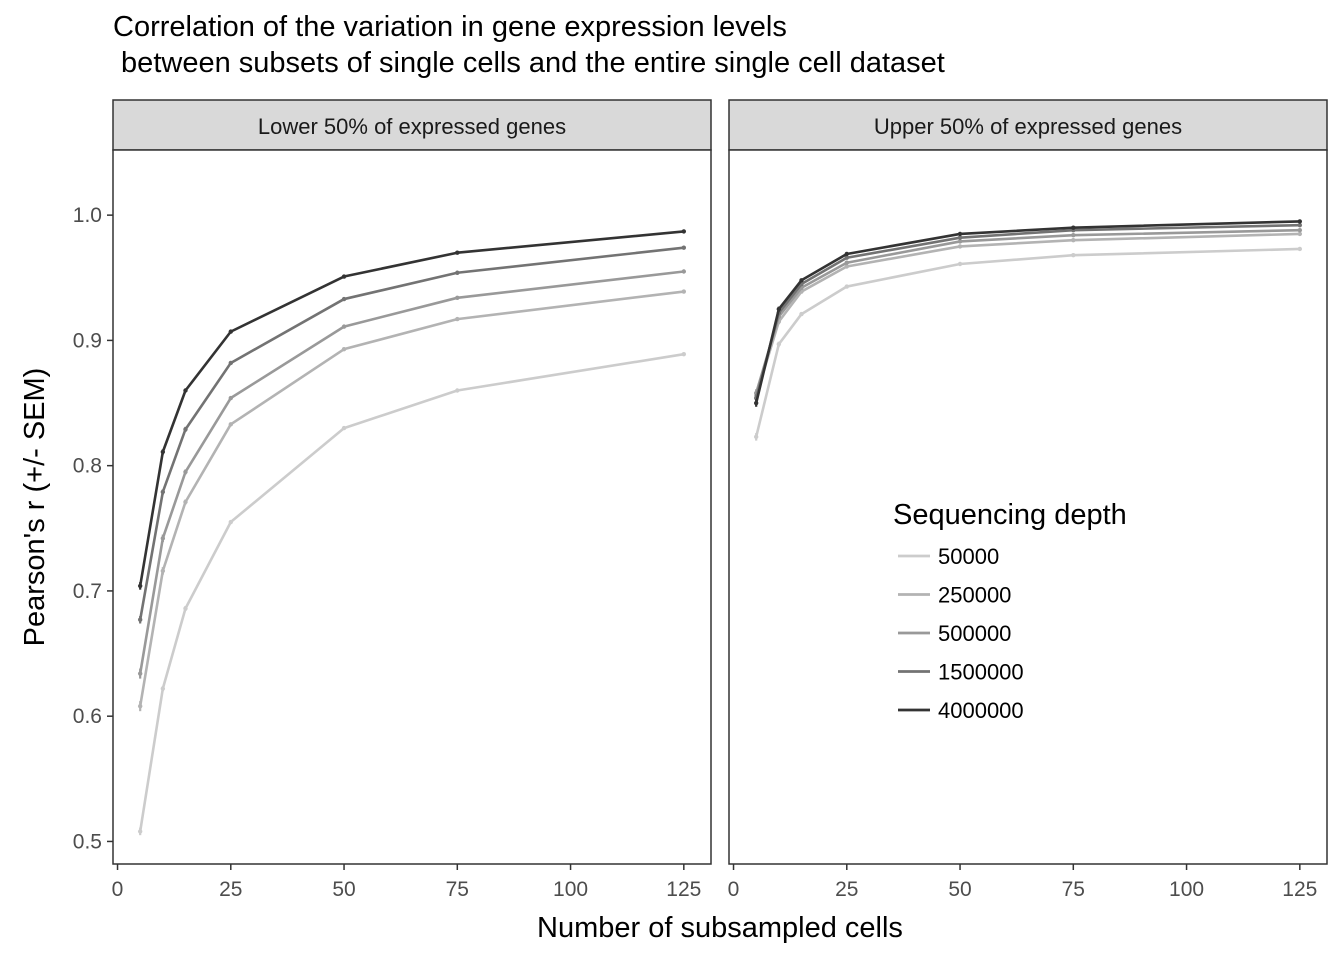 This screenshot has width=1344, height=960. What do you see at coordinates (974, 595) in the screenshot?
I see `legend-label-250000: 250000` at bounding box center [974, 595].